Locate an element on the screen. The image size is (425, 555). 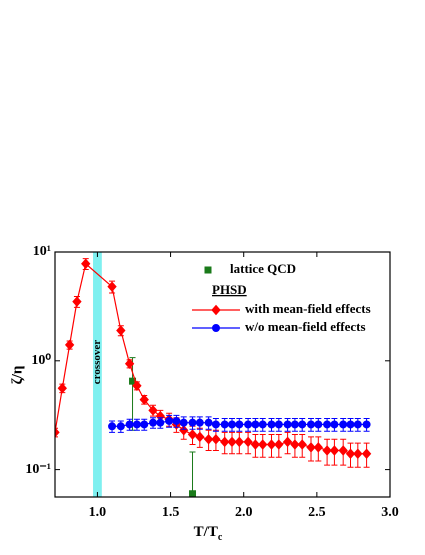
x-tick-label: 2.5 is located at coordinates (317, 512).